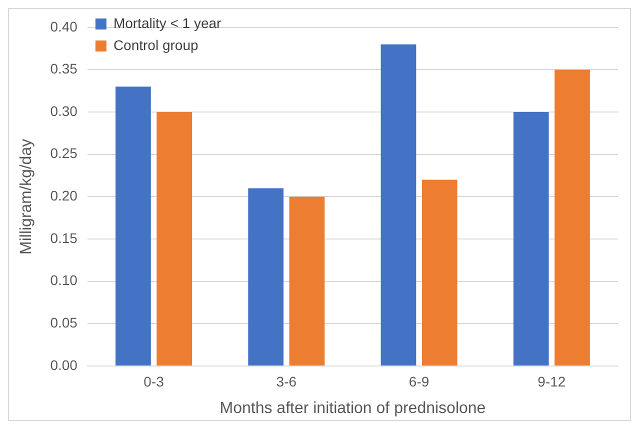  Describe the element at coordinates (64, 153) in the screenshot. I see `y-tick-label: 0.25` at that location.